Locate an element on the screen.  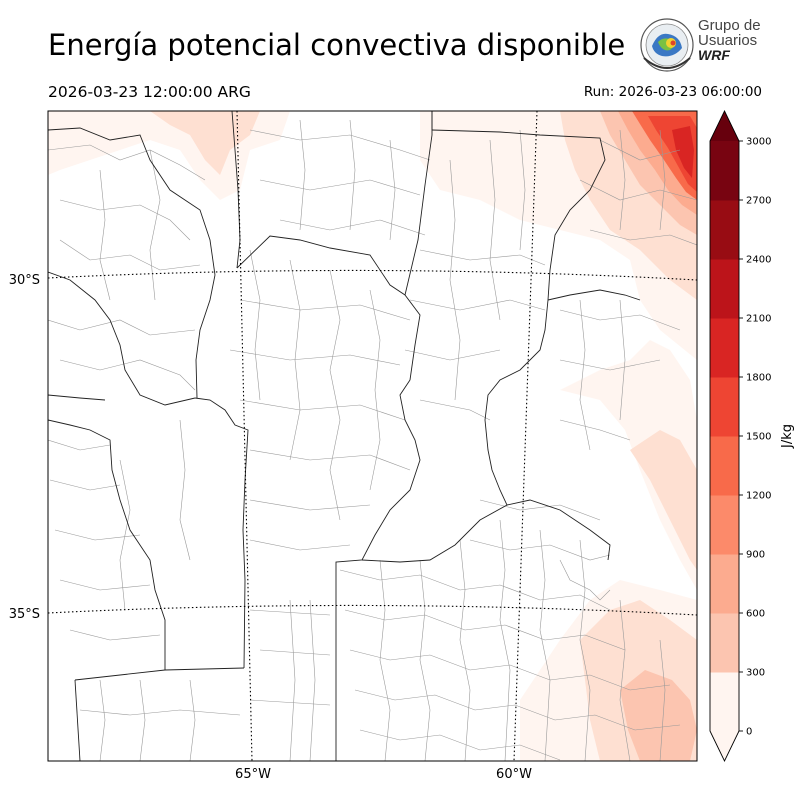
lat-label-30s: 30°S is located at coordinates (24, 280).